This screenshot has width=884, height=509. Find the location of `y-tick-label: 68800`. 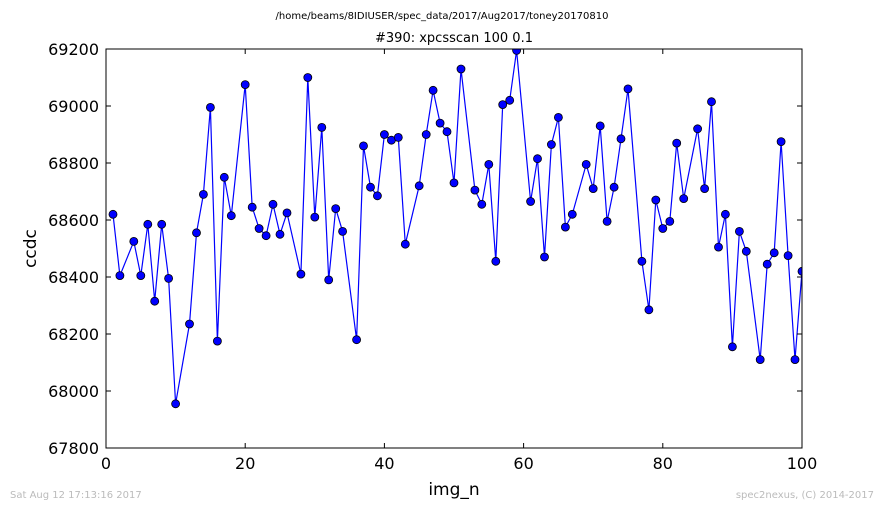

y-tick-label: 68800 is located at coordinates (73, 163).